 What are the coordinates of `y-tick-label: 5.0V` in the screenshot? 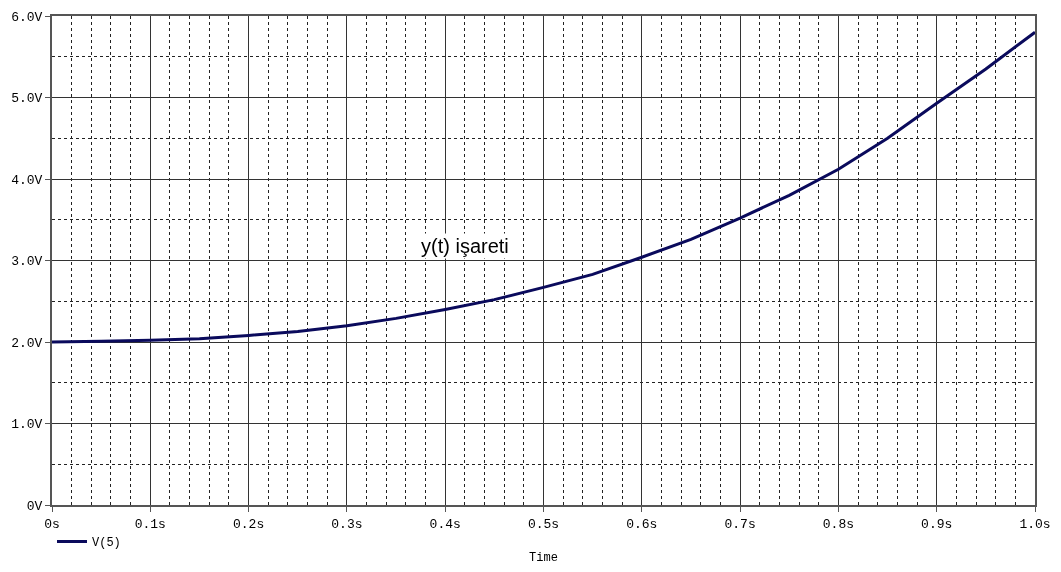 It's located at (27, 99).